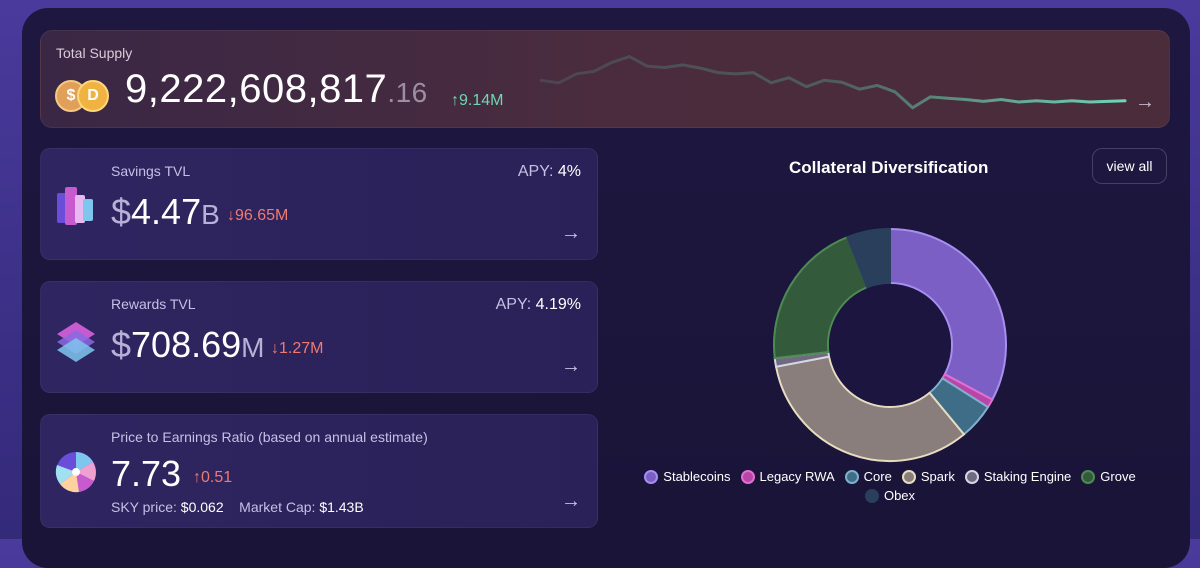  I want to click on total-supply-label: Total Supply, so click(94, 53).